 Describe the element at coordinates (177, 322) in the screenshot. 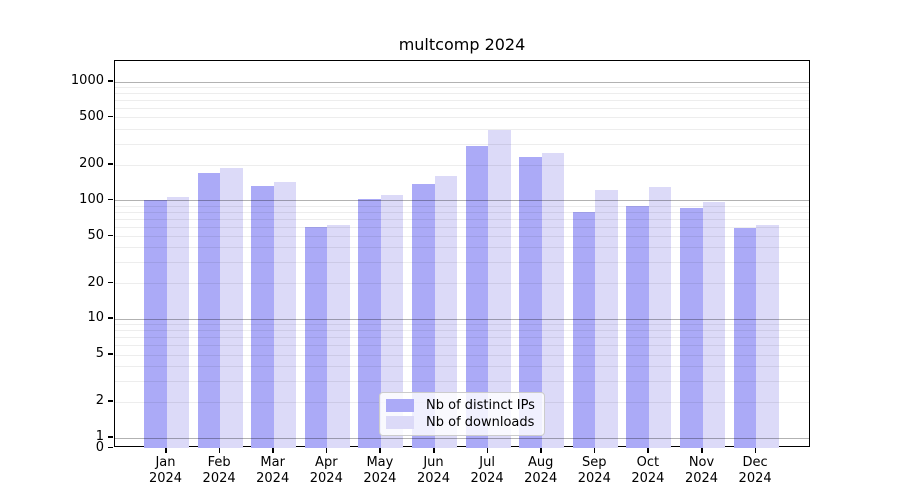

I see `bar-downloads-jan` at that location.